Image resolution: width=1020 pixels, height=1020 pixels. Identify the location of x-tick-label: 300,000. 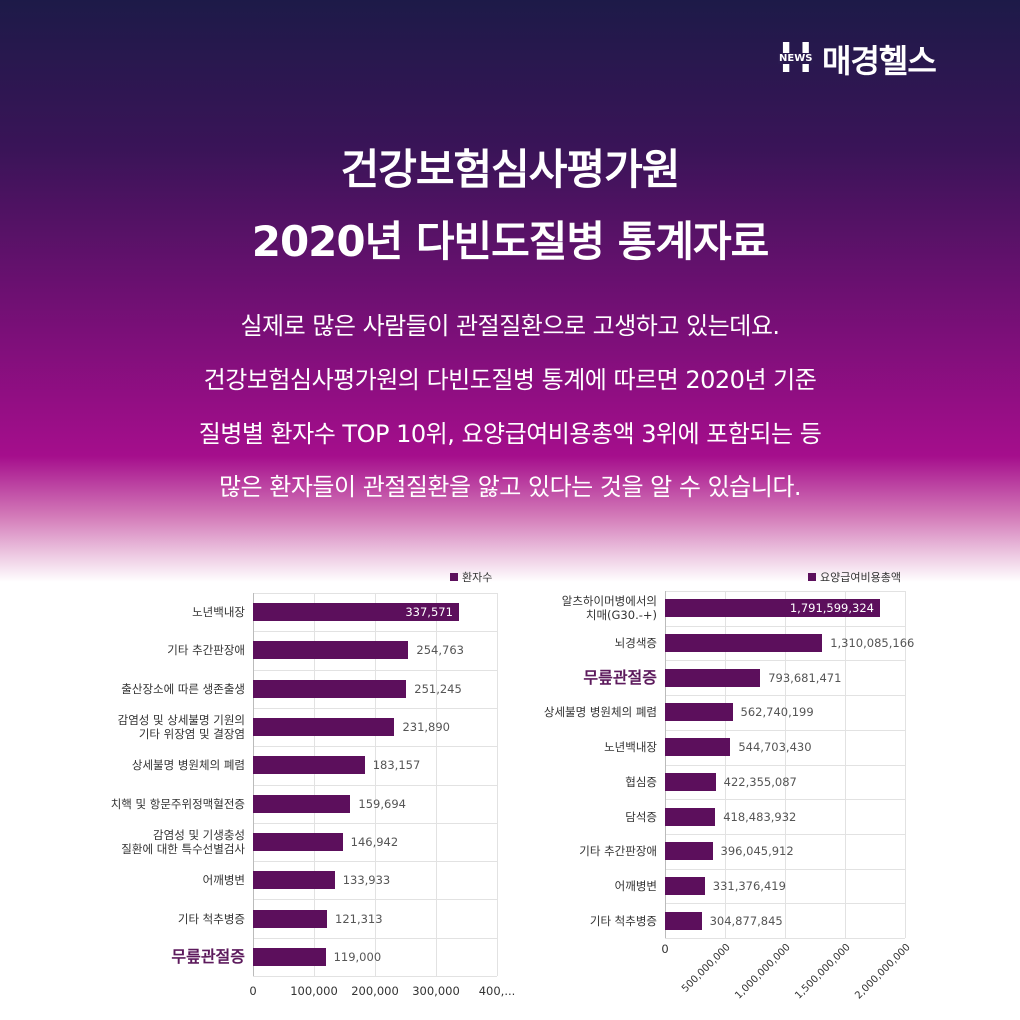
(436, 991).